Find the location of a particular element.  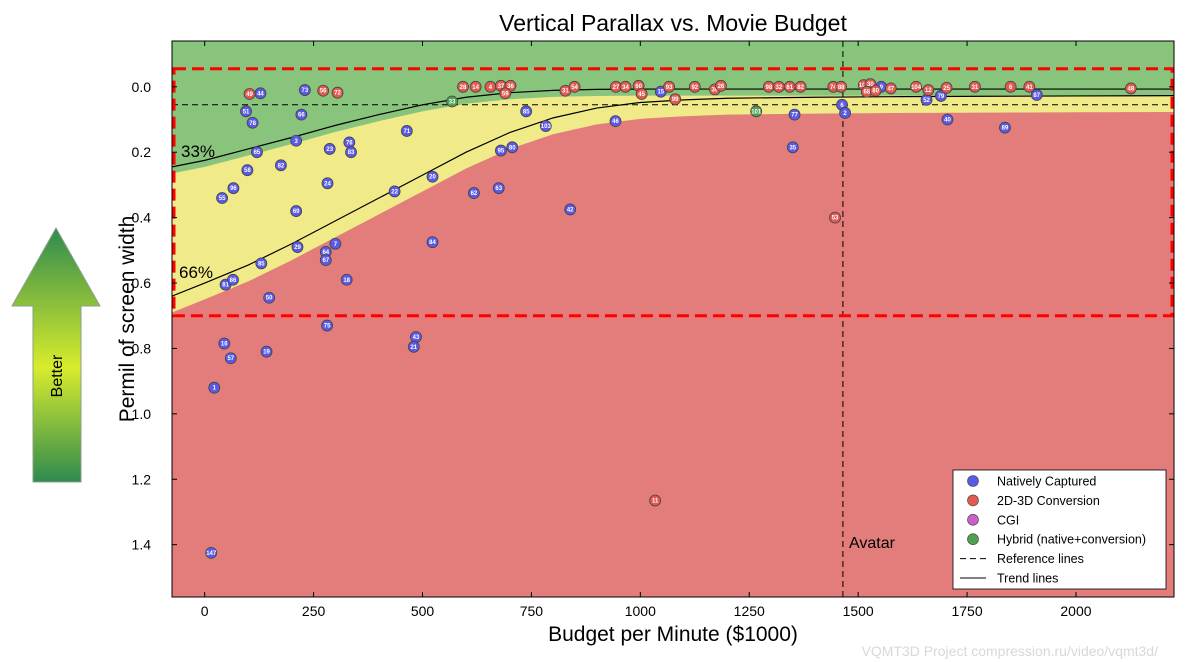

data-point-label: 42 is located at coordinates (570, 210).